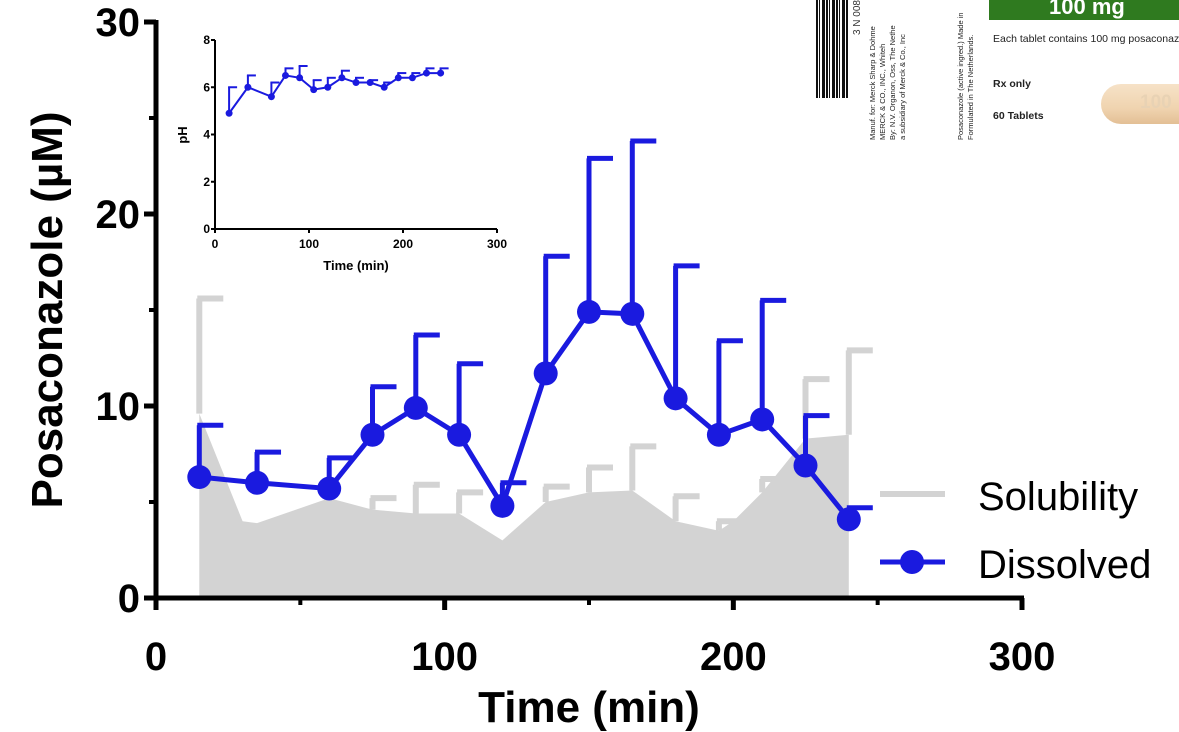 Image resolution: width=1179 pixels, height=732 pixels. I want to click on ph-line, so click(334, 93).